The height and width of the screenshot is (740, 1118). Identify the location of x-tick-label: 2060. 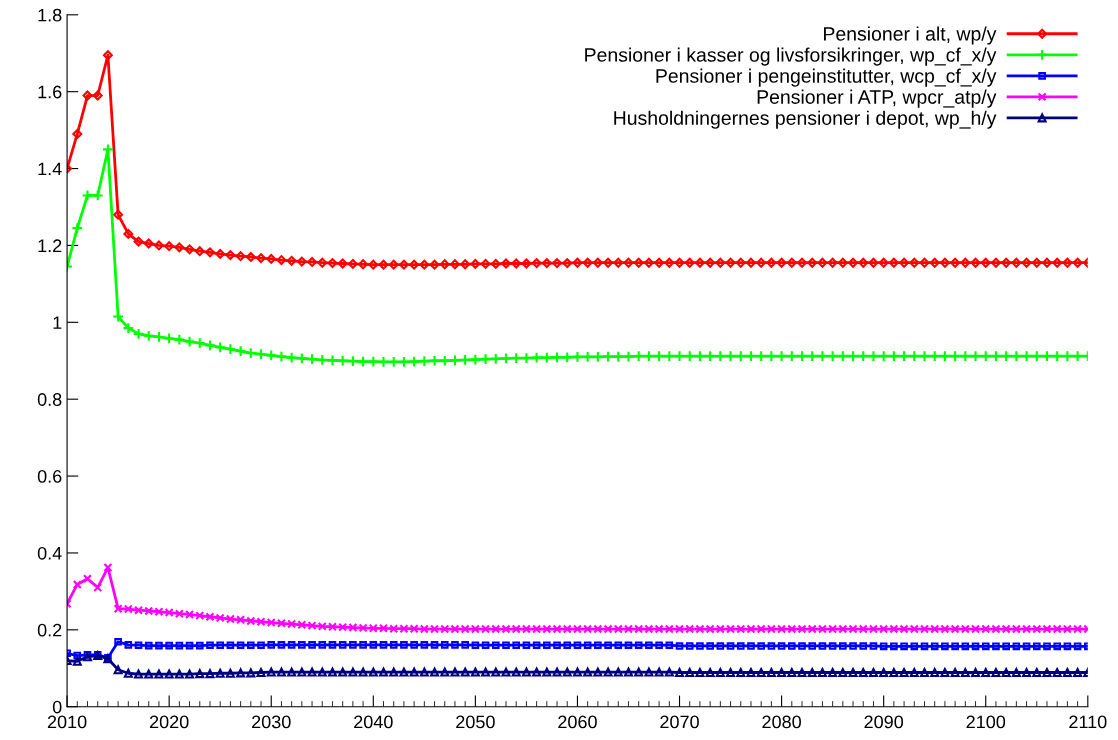
(577, 722).